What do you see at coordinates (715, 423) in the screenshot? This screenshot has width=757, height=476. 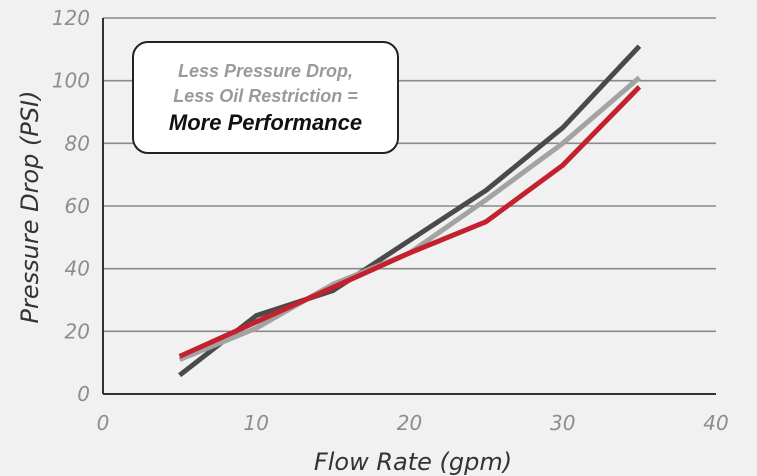 I see `x-tick-label: 40` at bounding box center [715, 423].